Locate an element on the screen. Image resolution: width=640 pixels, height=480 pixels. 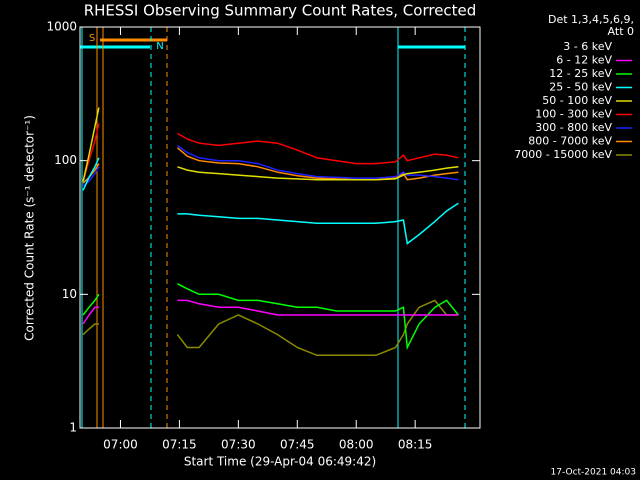
legend-label: 50 - 100 keV is located at coordinates (577, 100).